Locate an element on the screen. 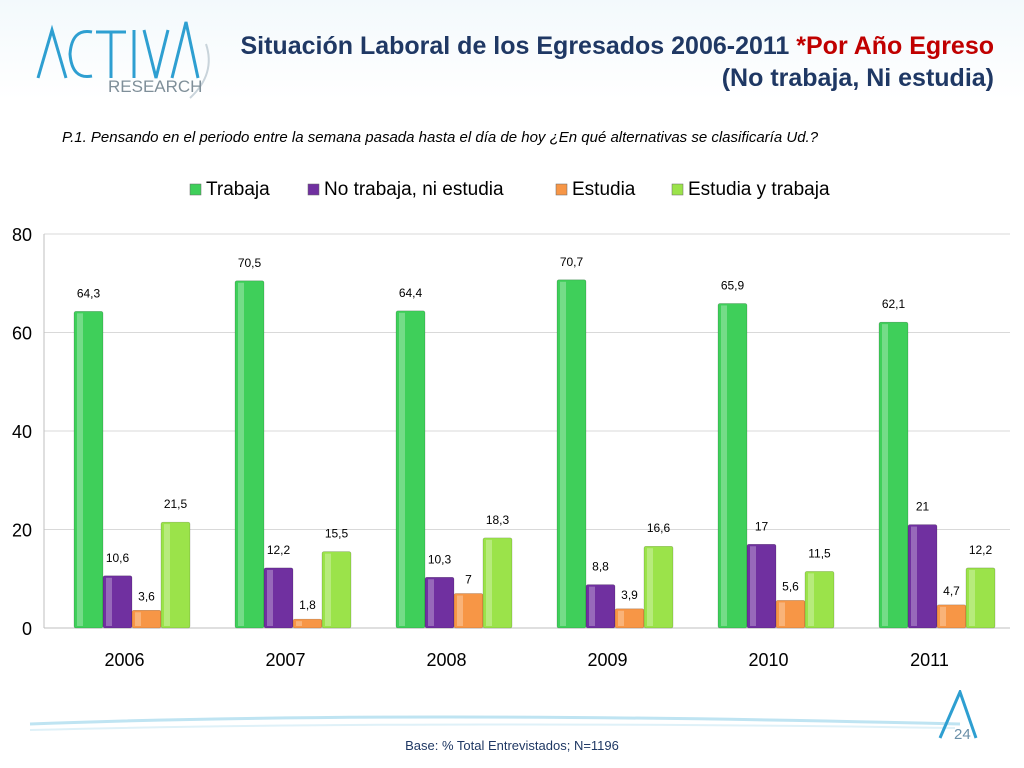 The image size is (1024, 768). data-label: 65,9 is located at coordinates (733, 285).